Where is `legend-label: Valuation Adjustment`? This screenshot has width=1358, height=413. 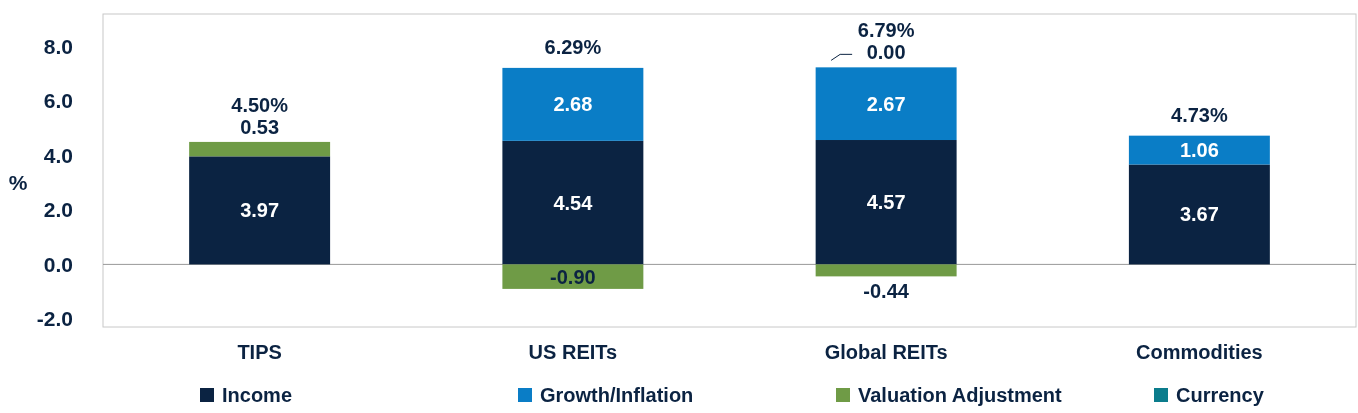
legend-label: Valuation Adjustment is located at coordinates (960, 395).